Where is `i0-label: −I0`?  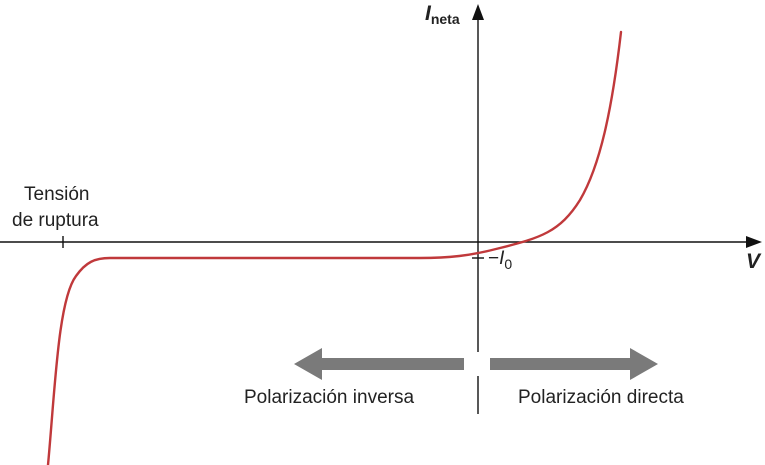 i0-label: −I0 is located at coordinates (500, 260).